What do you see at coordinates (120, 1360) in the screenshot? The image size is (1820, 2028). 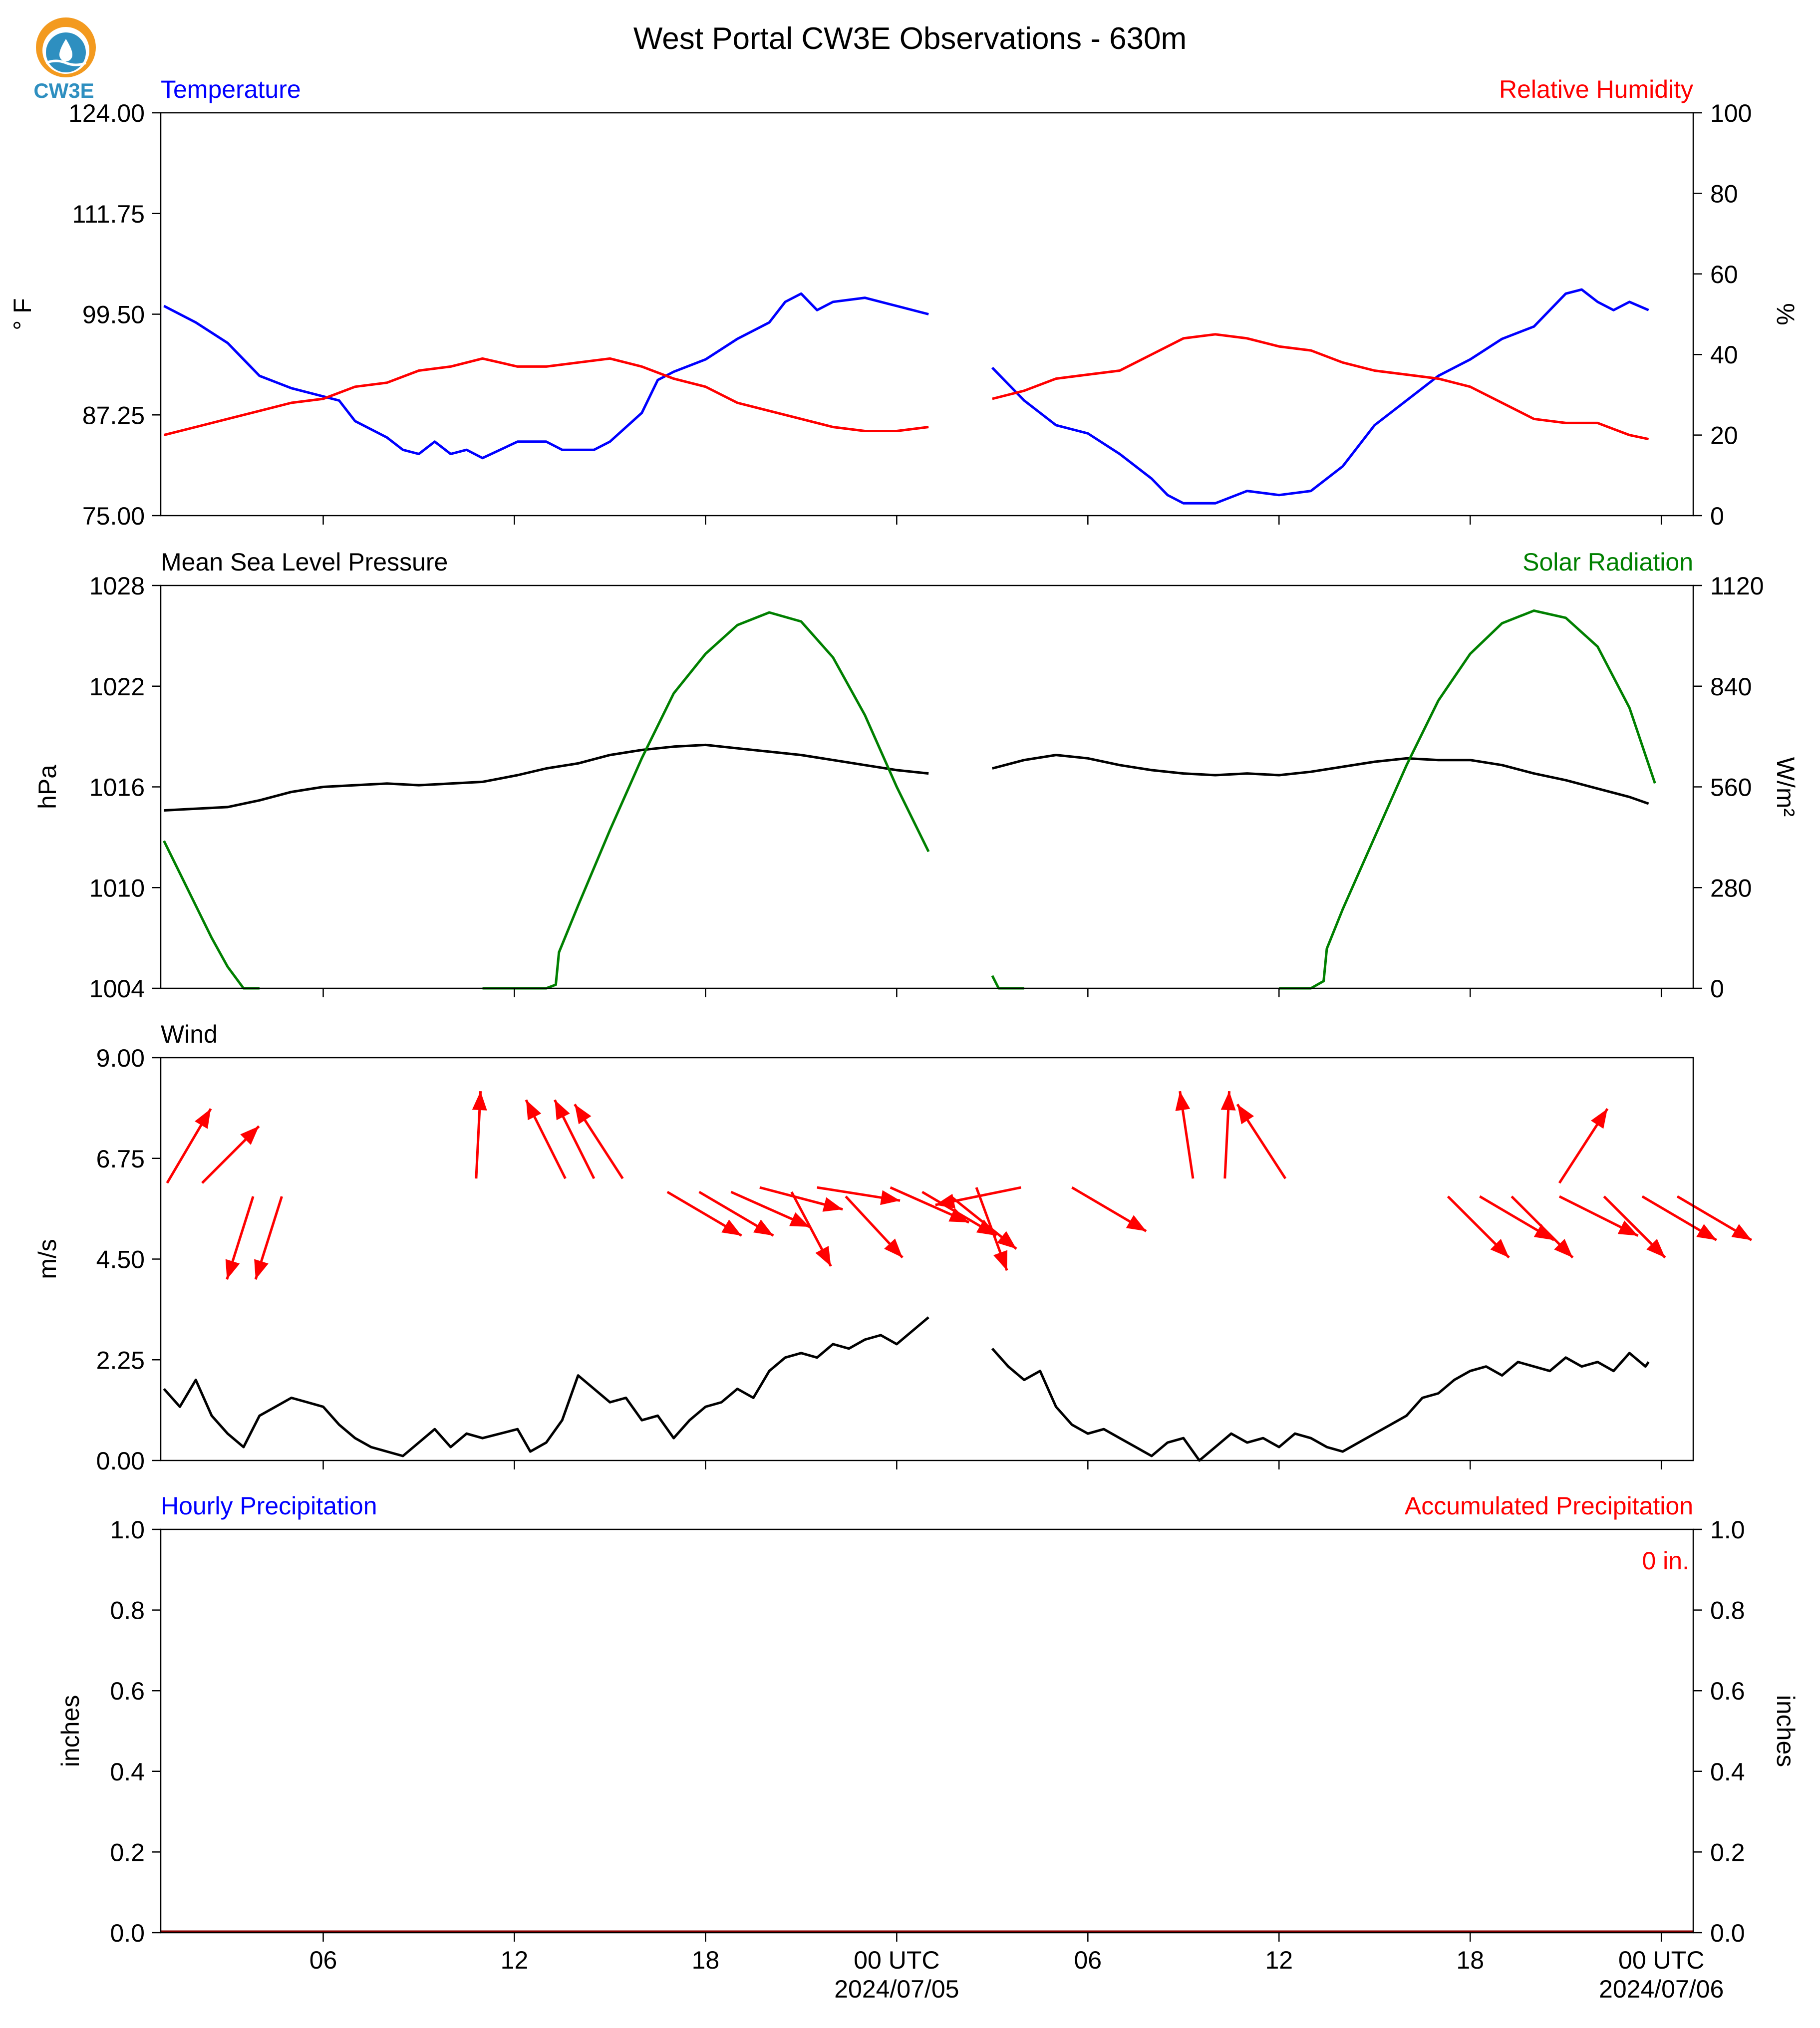 I see `y-tick-label-left: 2.25` at bounding box center [120, 1360].